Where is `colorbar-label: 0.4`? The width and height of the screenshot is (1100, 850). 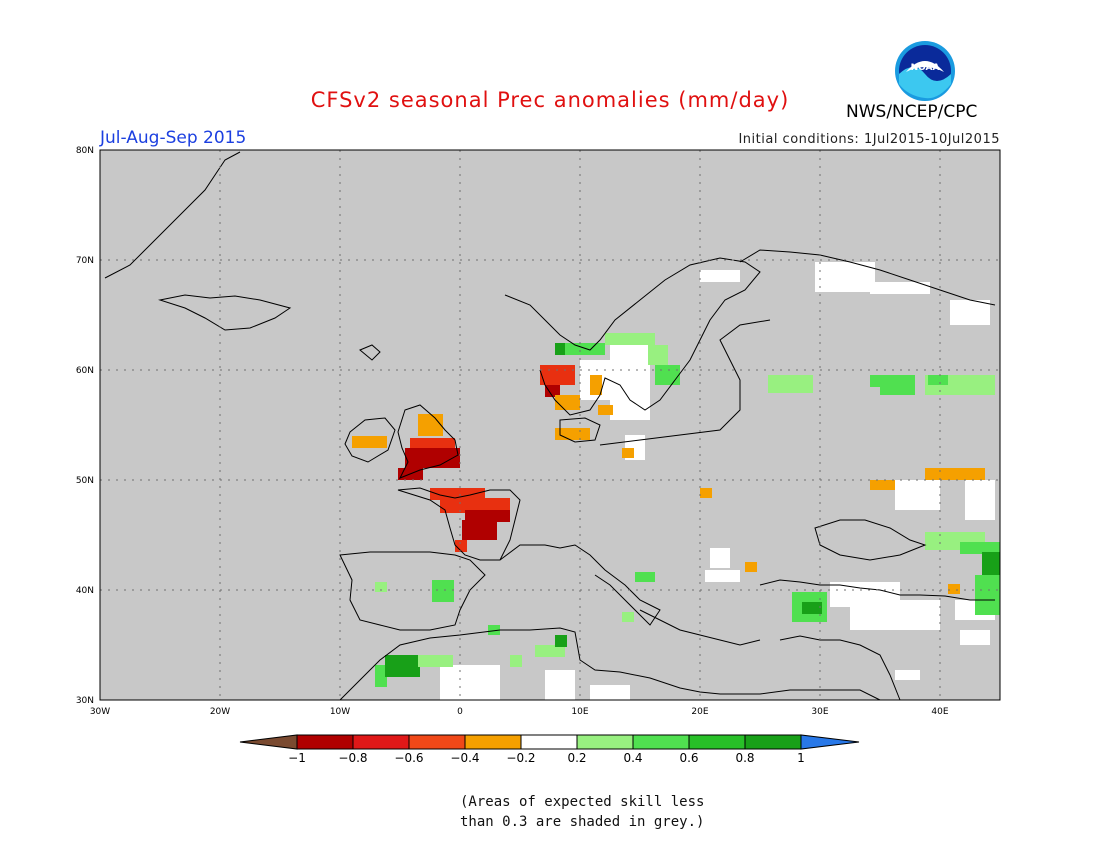 colorbar-label: 0.4 is located at coordinates (632, 758).